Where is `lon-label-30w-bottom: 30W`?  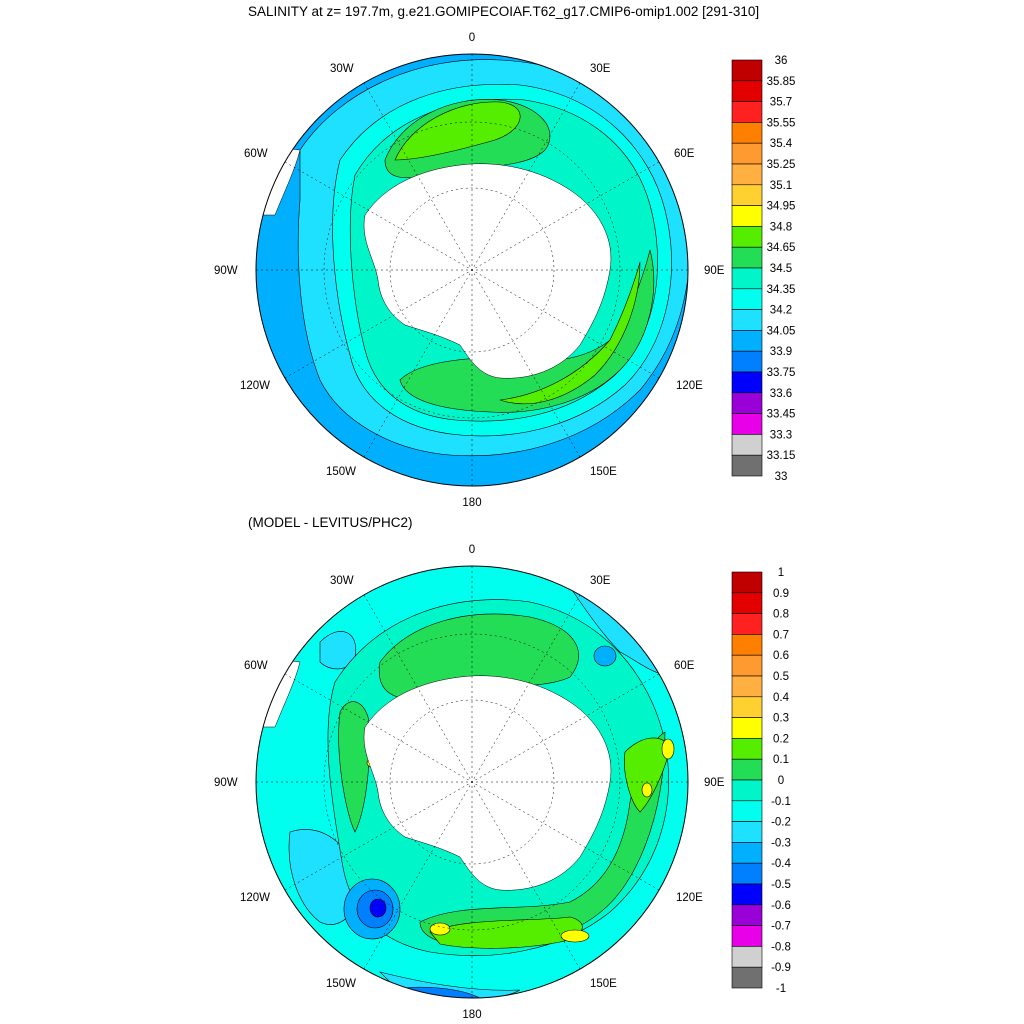 lon-label-30w-bottom: 30W is located at coordinates (342, 581).